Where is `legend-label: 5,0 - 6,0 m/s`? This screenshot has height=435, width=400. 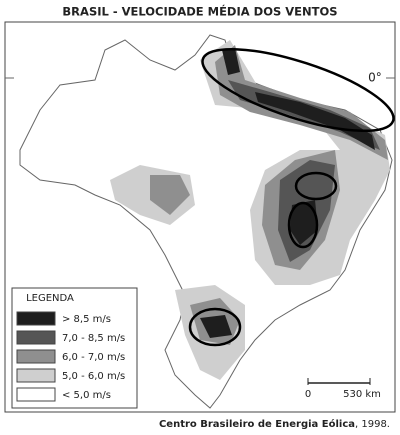
legend-label: 5,0 - 6,0 m/s is located at coordinates (93, 376).